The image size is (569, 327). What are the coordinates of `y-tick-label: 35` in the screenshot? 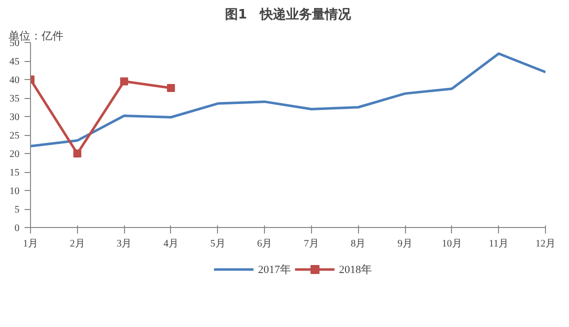 It's located at (15, 99).